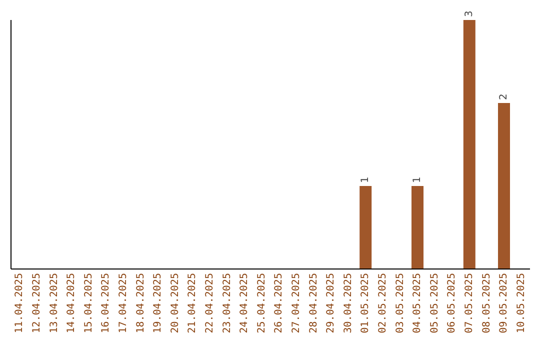 This screenshot has height=340, width=540. I want to click on x-tick-label: 16.04.2025, so click(106, 303).